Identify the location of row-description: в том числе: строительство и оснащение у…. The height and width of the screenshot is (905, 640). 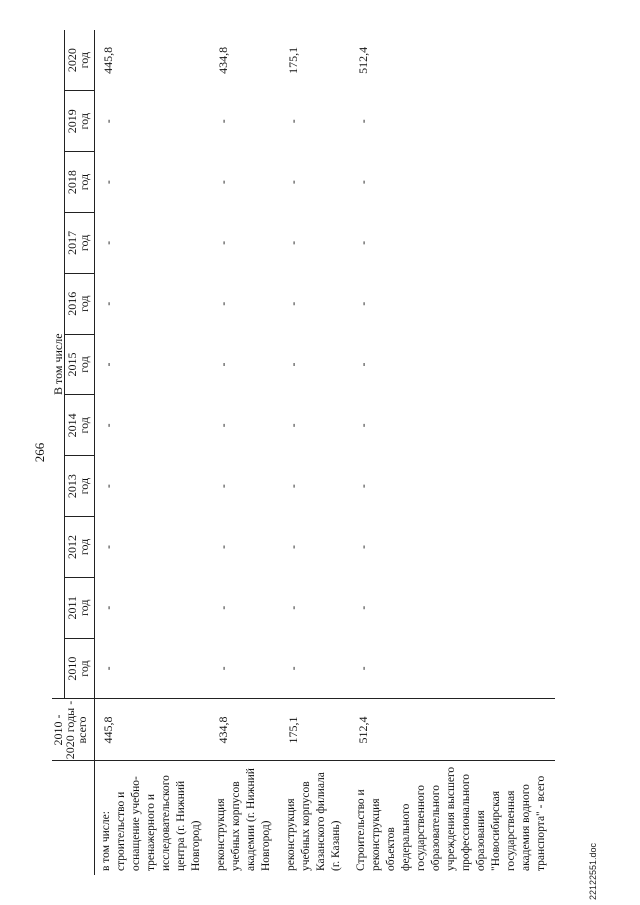
(152, 817).